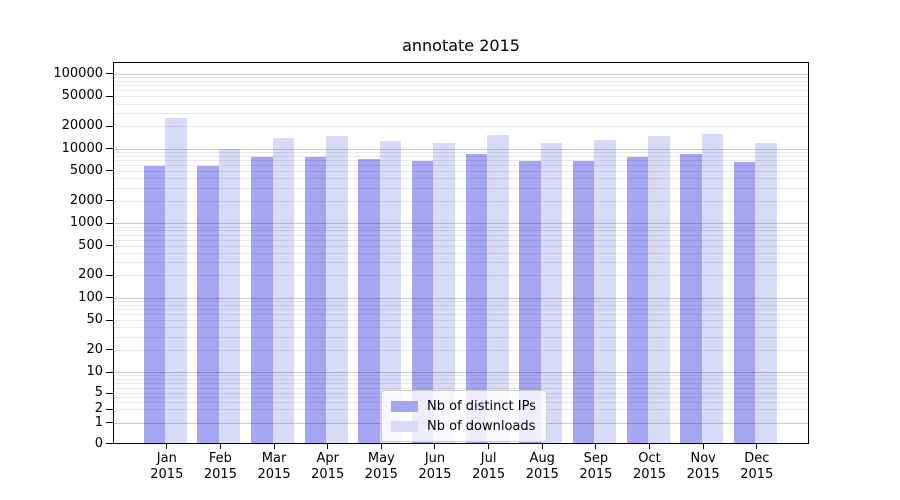  What do you see at coordinates (86, 223) in the screenshot?
I see `y-tick-label: 1000` at bounding box center [86, 223].